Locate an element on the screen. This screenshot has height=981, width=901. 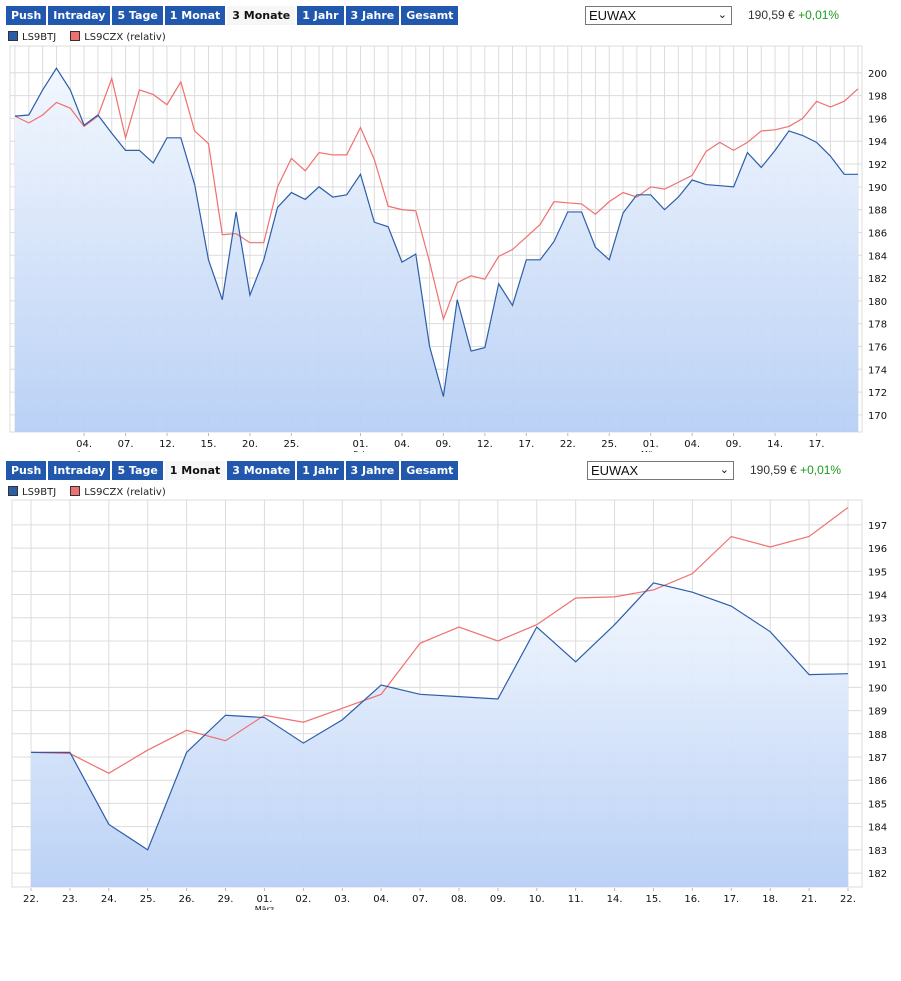
x-tick-label: 23. is located at coordinates (70, 899).